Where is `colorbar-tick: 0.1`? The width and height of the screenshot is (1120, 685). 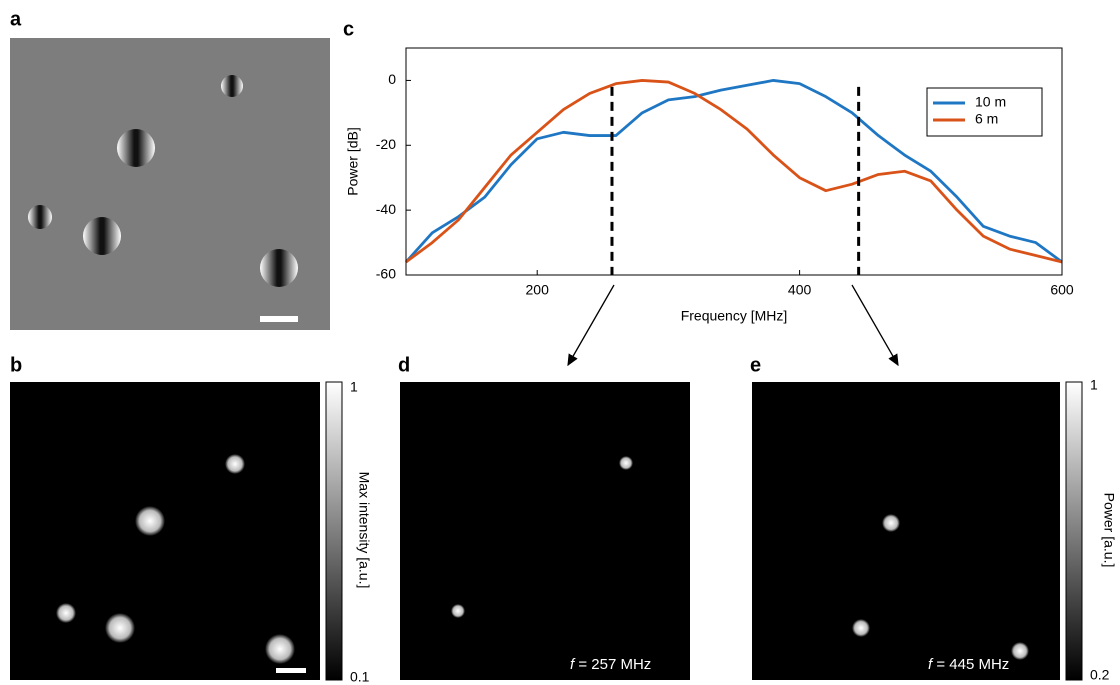
colorbar-tick: 0.1 is located at coordinates (360, 677).